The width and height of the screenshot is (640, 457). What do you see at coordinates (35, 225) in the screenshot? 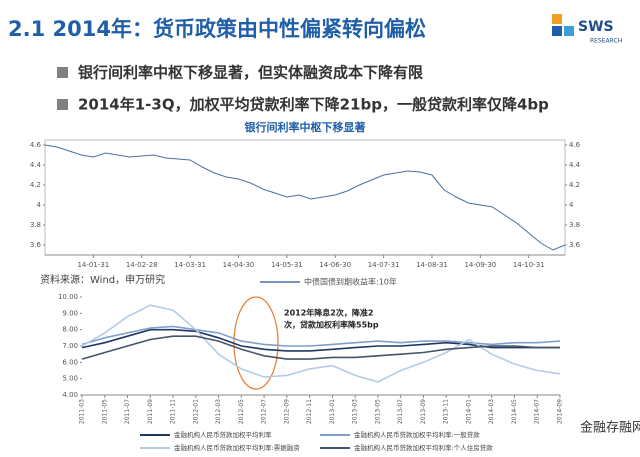
I see `y-tick-label: 3.8` at bounding box center [35, 225].